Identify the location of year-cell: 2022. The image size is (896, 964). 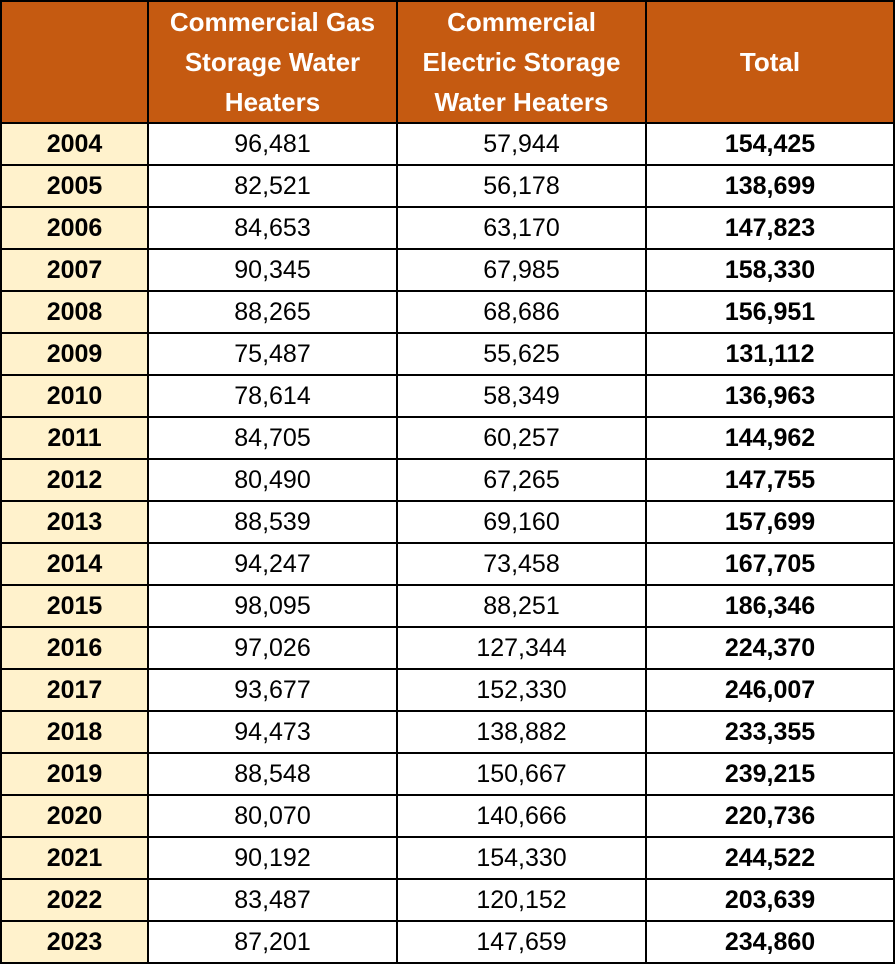
(74, 900).